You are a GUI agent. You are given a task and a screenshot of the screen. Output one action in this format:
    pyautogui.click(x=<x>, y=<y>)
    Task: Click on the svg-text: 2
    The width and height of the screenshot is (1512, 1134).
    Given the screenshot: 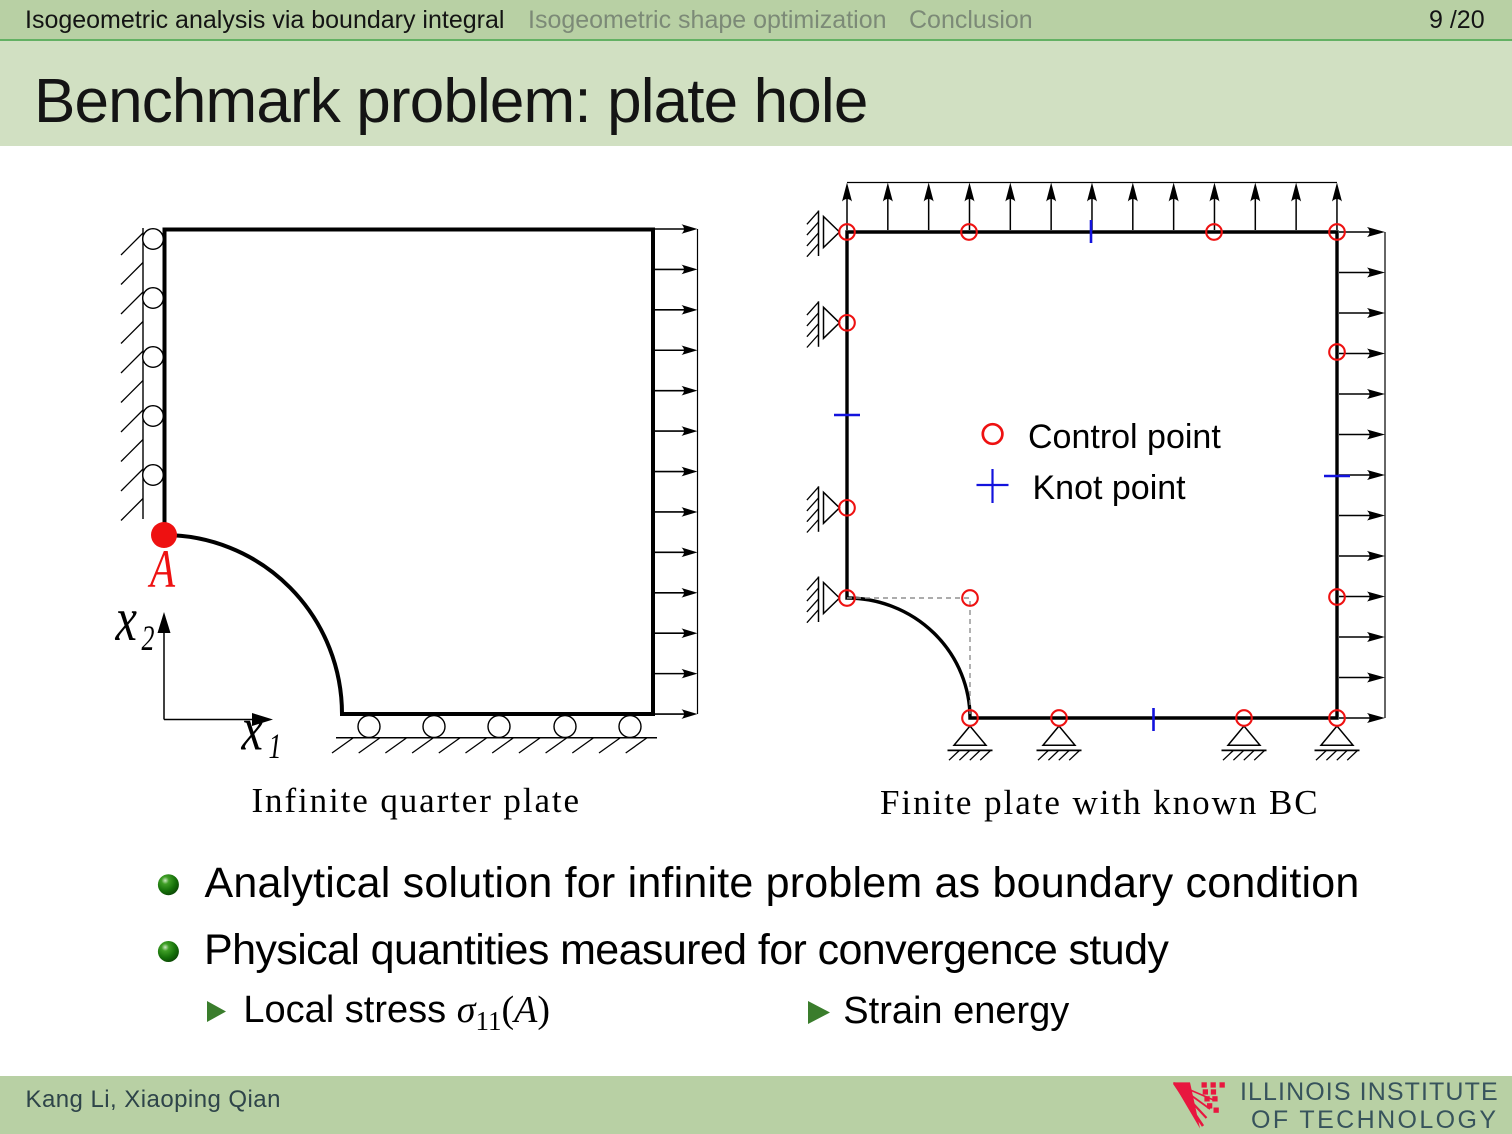 What is the action you would take?
    pyautogui.click(x=148, y=638)
    